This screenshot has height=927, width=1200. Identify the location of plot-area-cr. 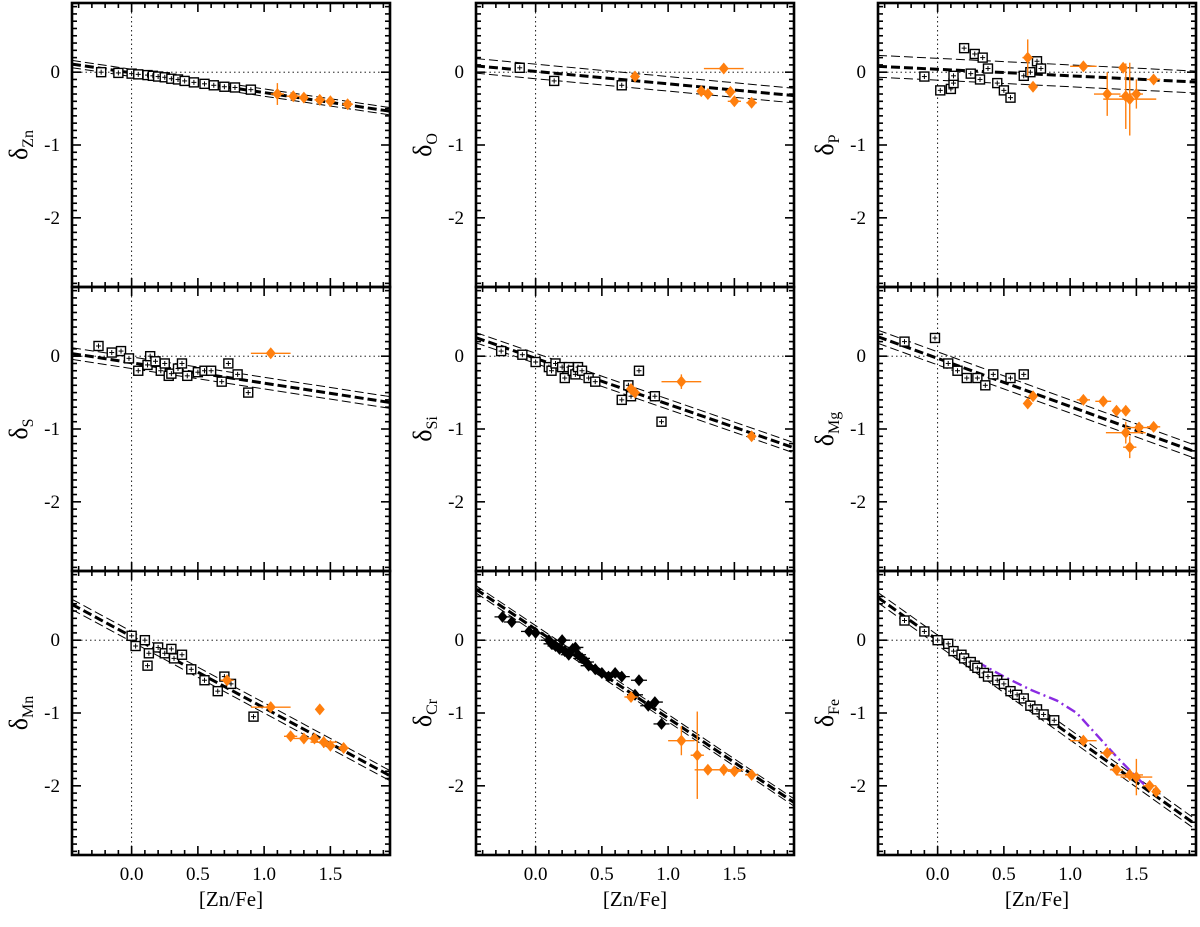
(635, 713).